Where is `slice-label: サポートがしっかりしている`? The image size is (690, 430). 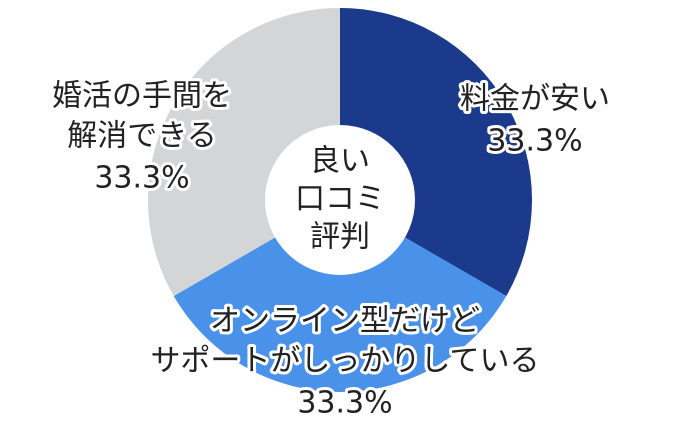 slice-label: サポートがしっかりしている is located at coordinates (344, 361).